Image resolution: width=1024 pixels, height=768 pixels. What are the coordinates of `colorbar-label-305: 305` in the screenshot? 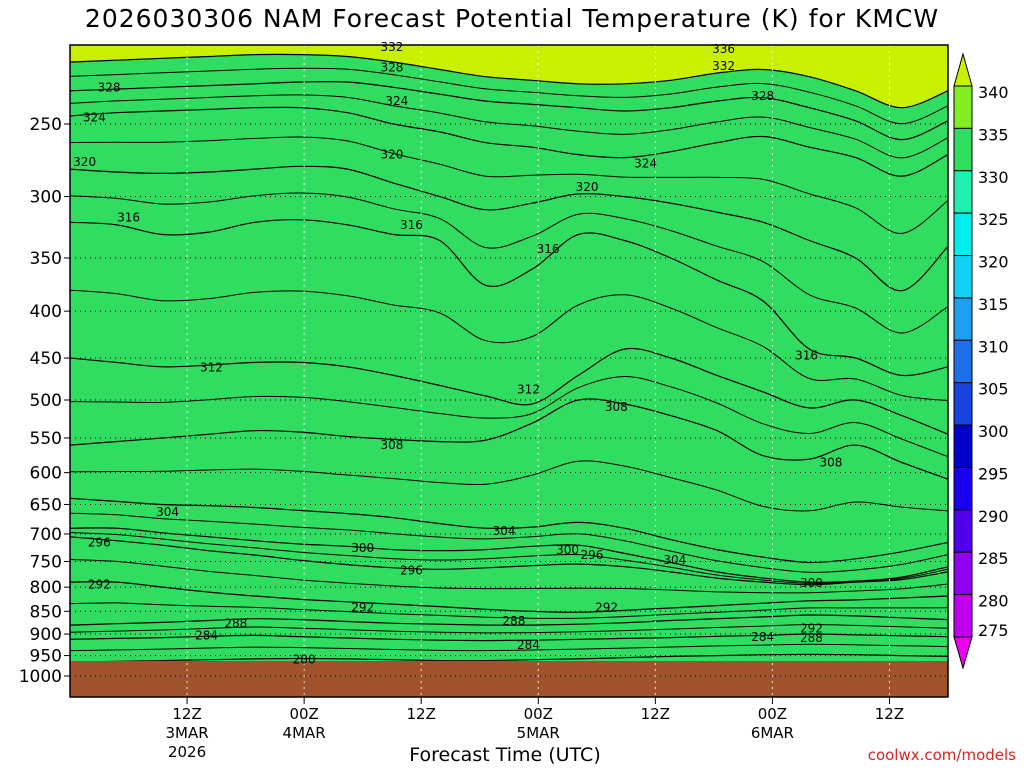 It's located at (993, 389).